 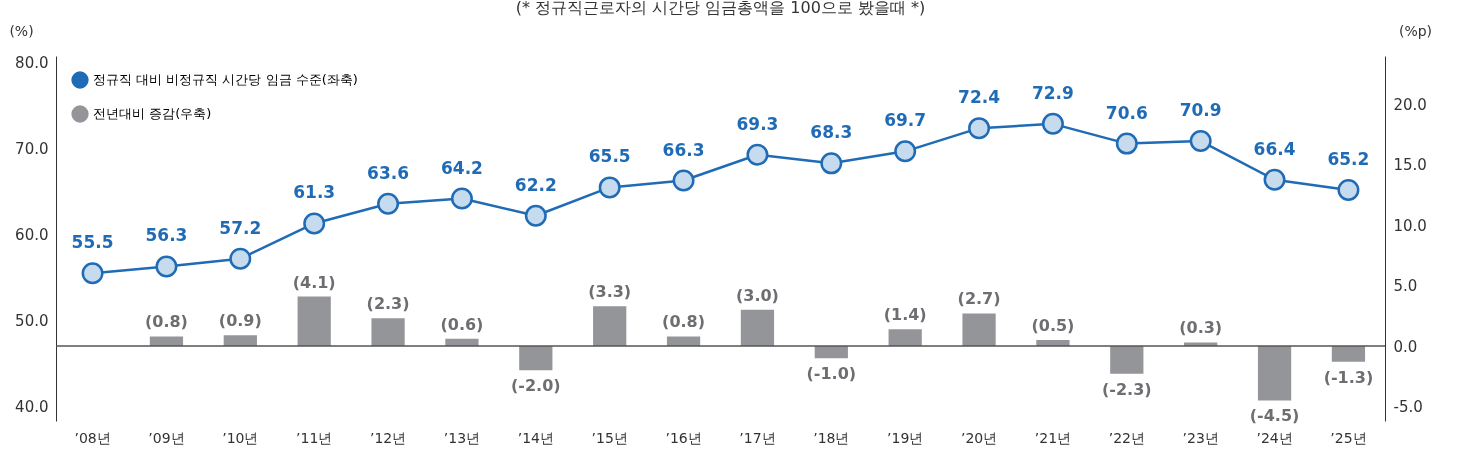 What do you see at coordinates (905, 315) in the screenshot?
I see `data-label: (1.4)` at bounding box center [905, 315].